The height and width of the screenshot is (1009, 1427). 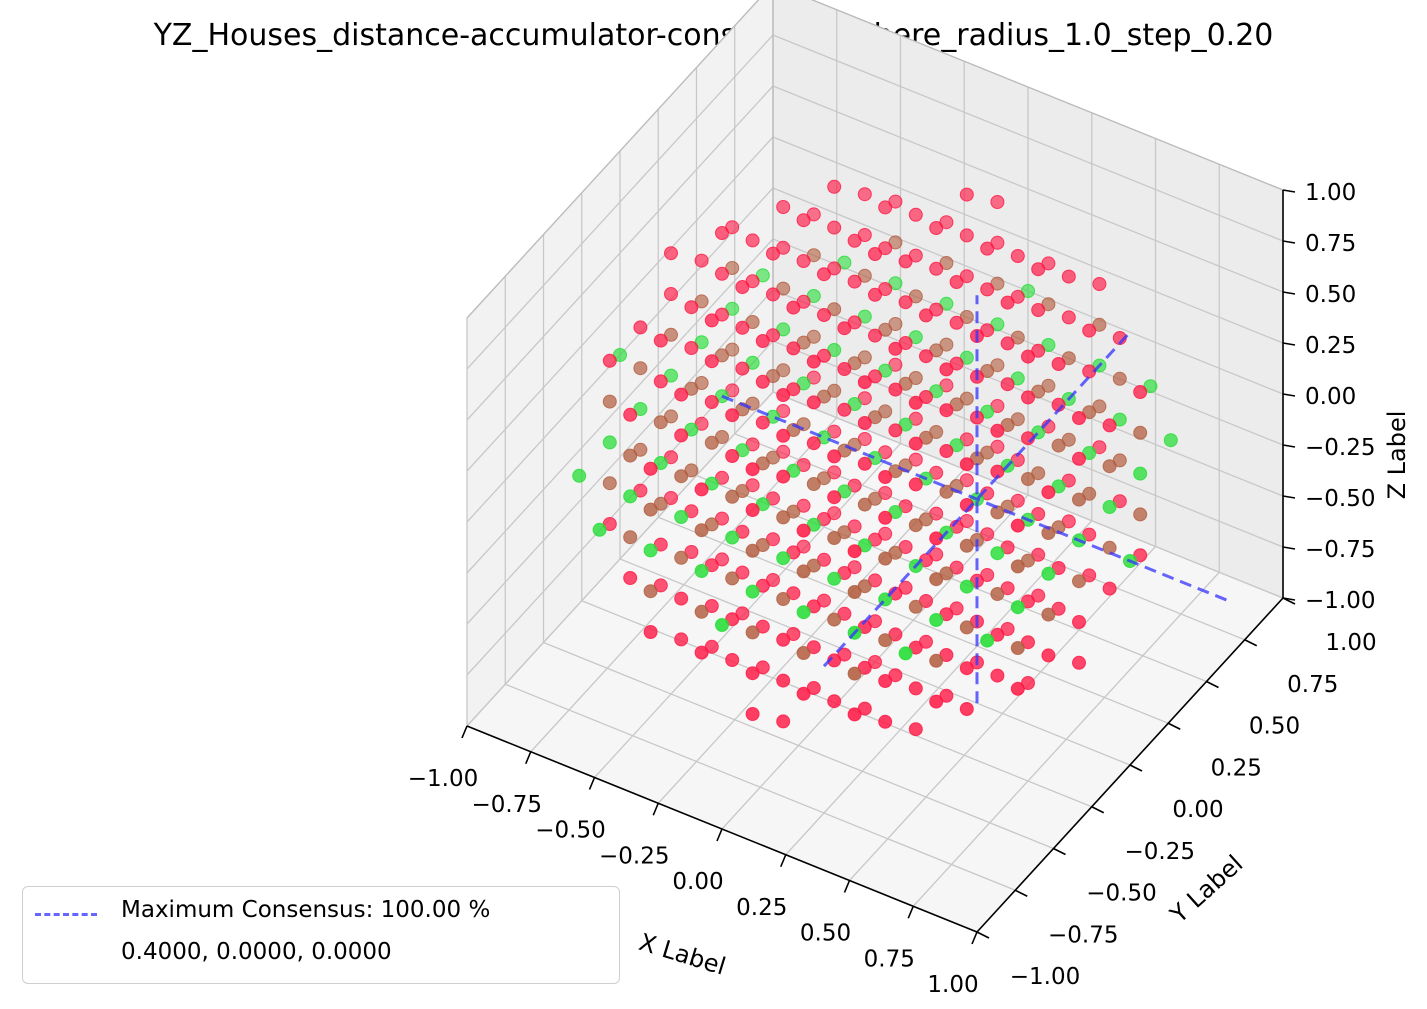 What do you see at coordinates (1350, 643) in the screenshot?
I see `y-tick-label: 1.00` at bounding box center [1350, 643].